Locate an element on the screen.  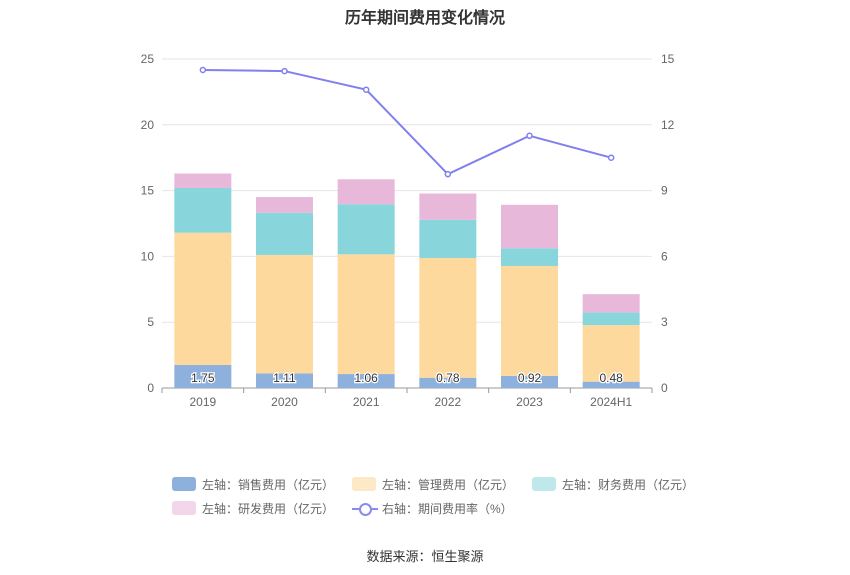
legend-line-marker-icon is located at coordinates (365, 508).